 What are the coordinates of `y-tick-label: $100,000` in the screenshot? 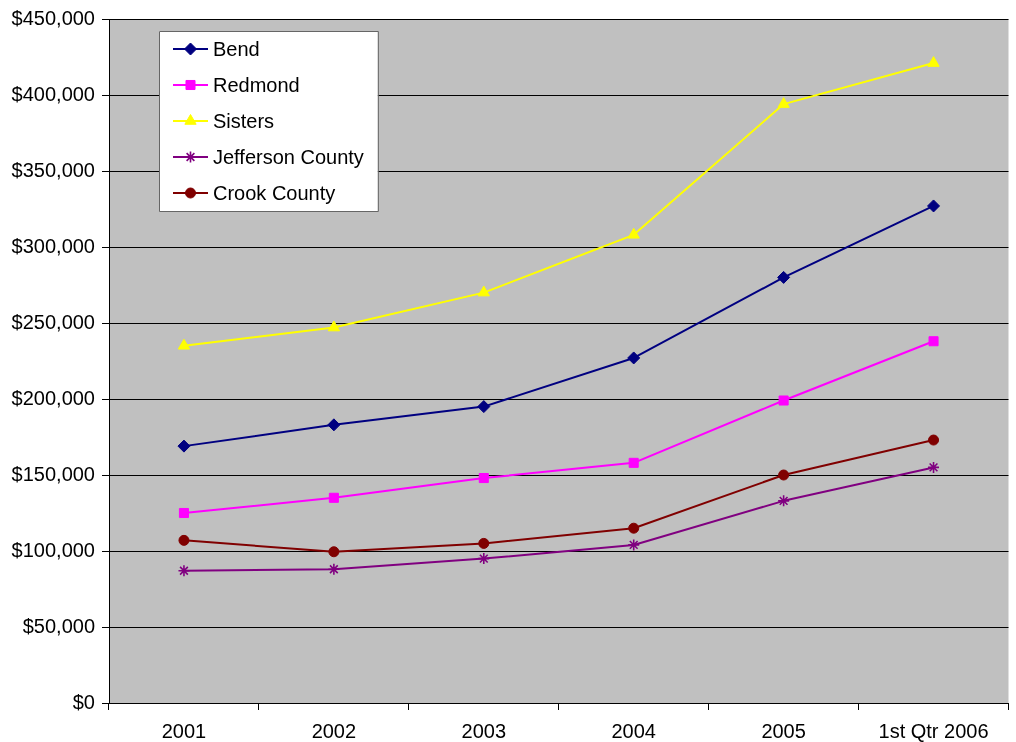 It's located at (53, 549).